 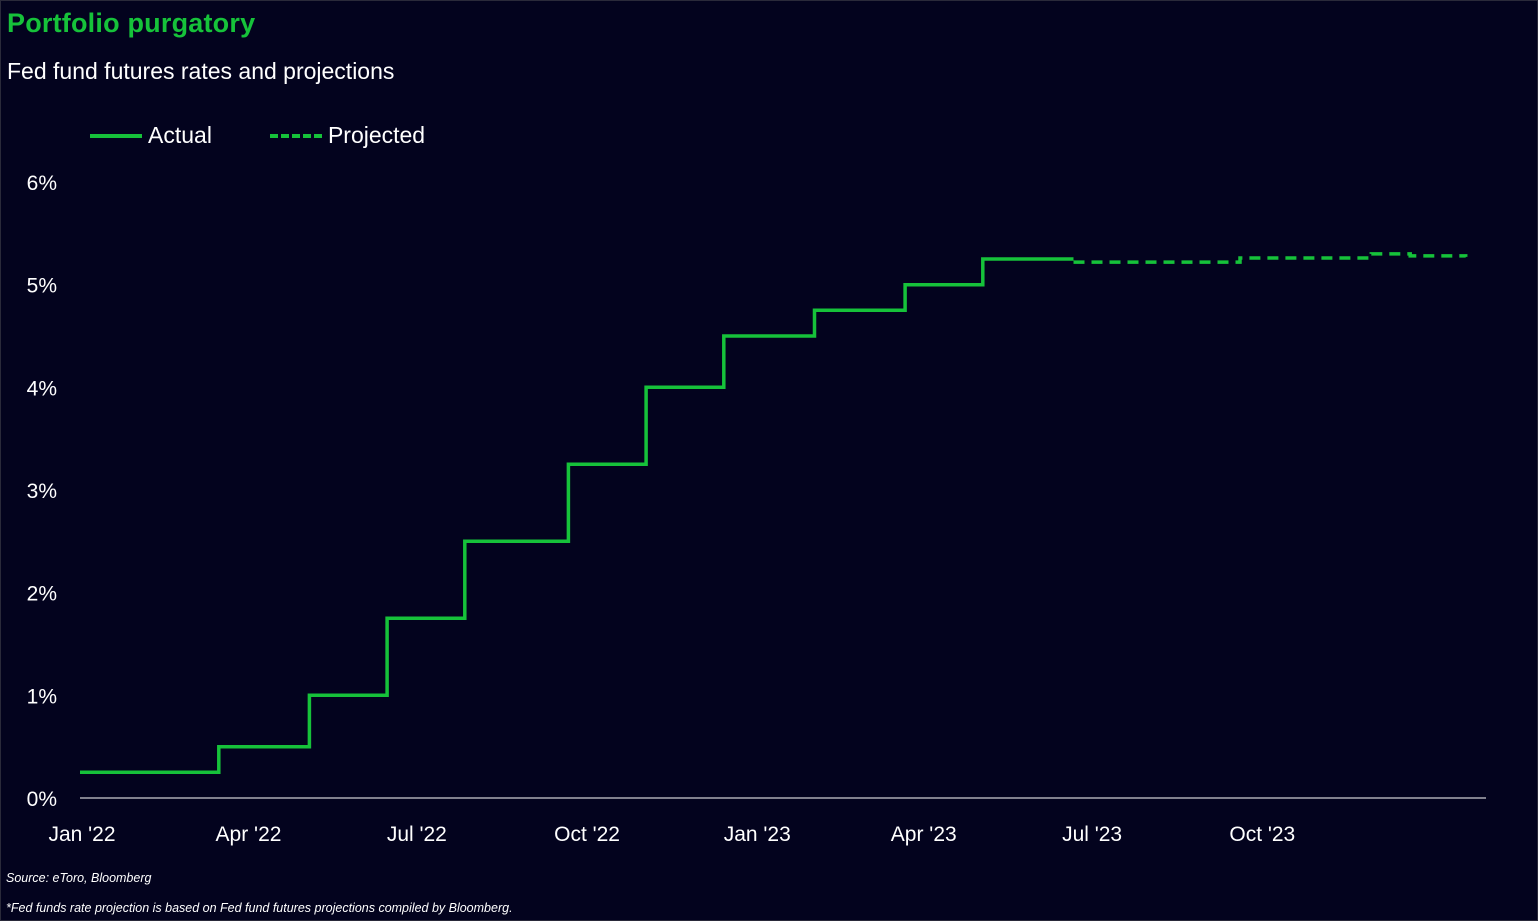 What do you see at coordinates (42, 286) in the screenshot?
I see `y-tick-label: 5%` at bounding box center [42, 286].